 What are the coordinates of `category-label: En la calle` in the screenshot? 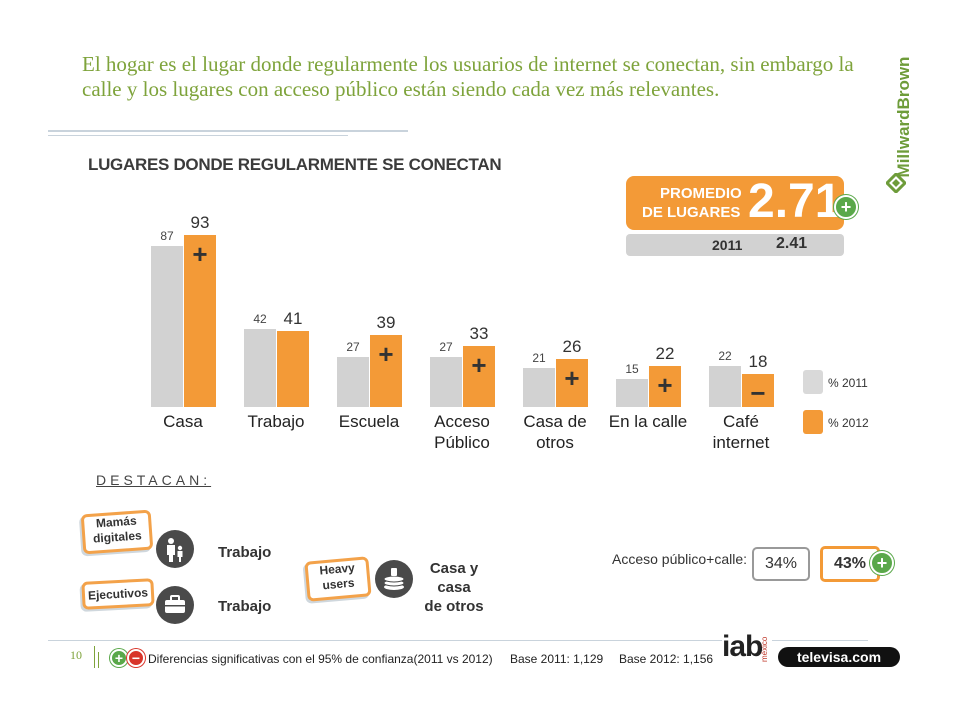 It's located at (648, 421).